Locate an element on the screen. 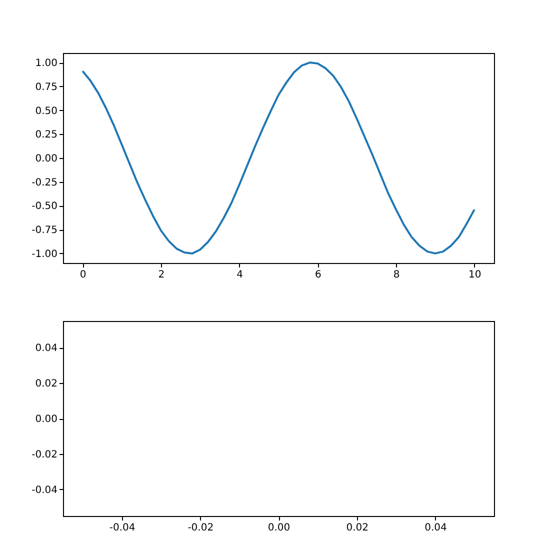 This screenshot has height=560, width=560. x-tick-label: 0 is located at coordinates (83, 275).